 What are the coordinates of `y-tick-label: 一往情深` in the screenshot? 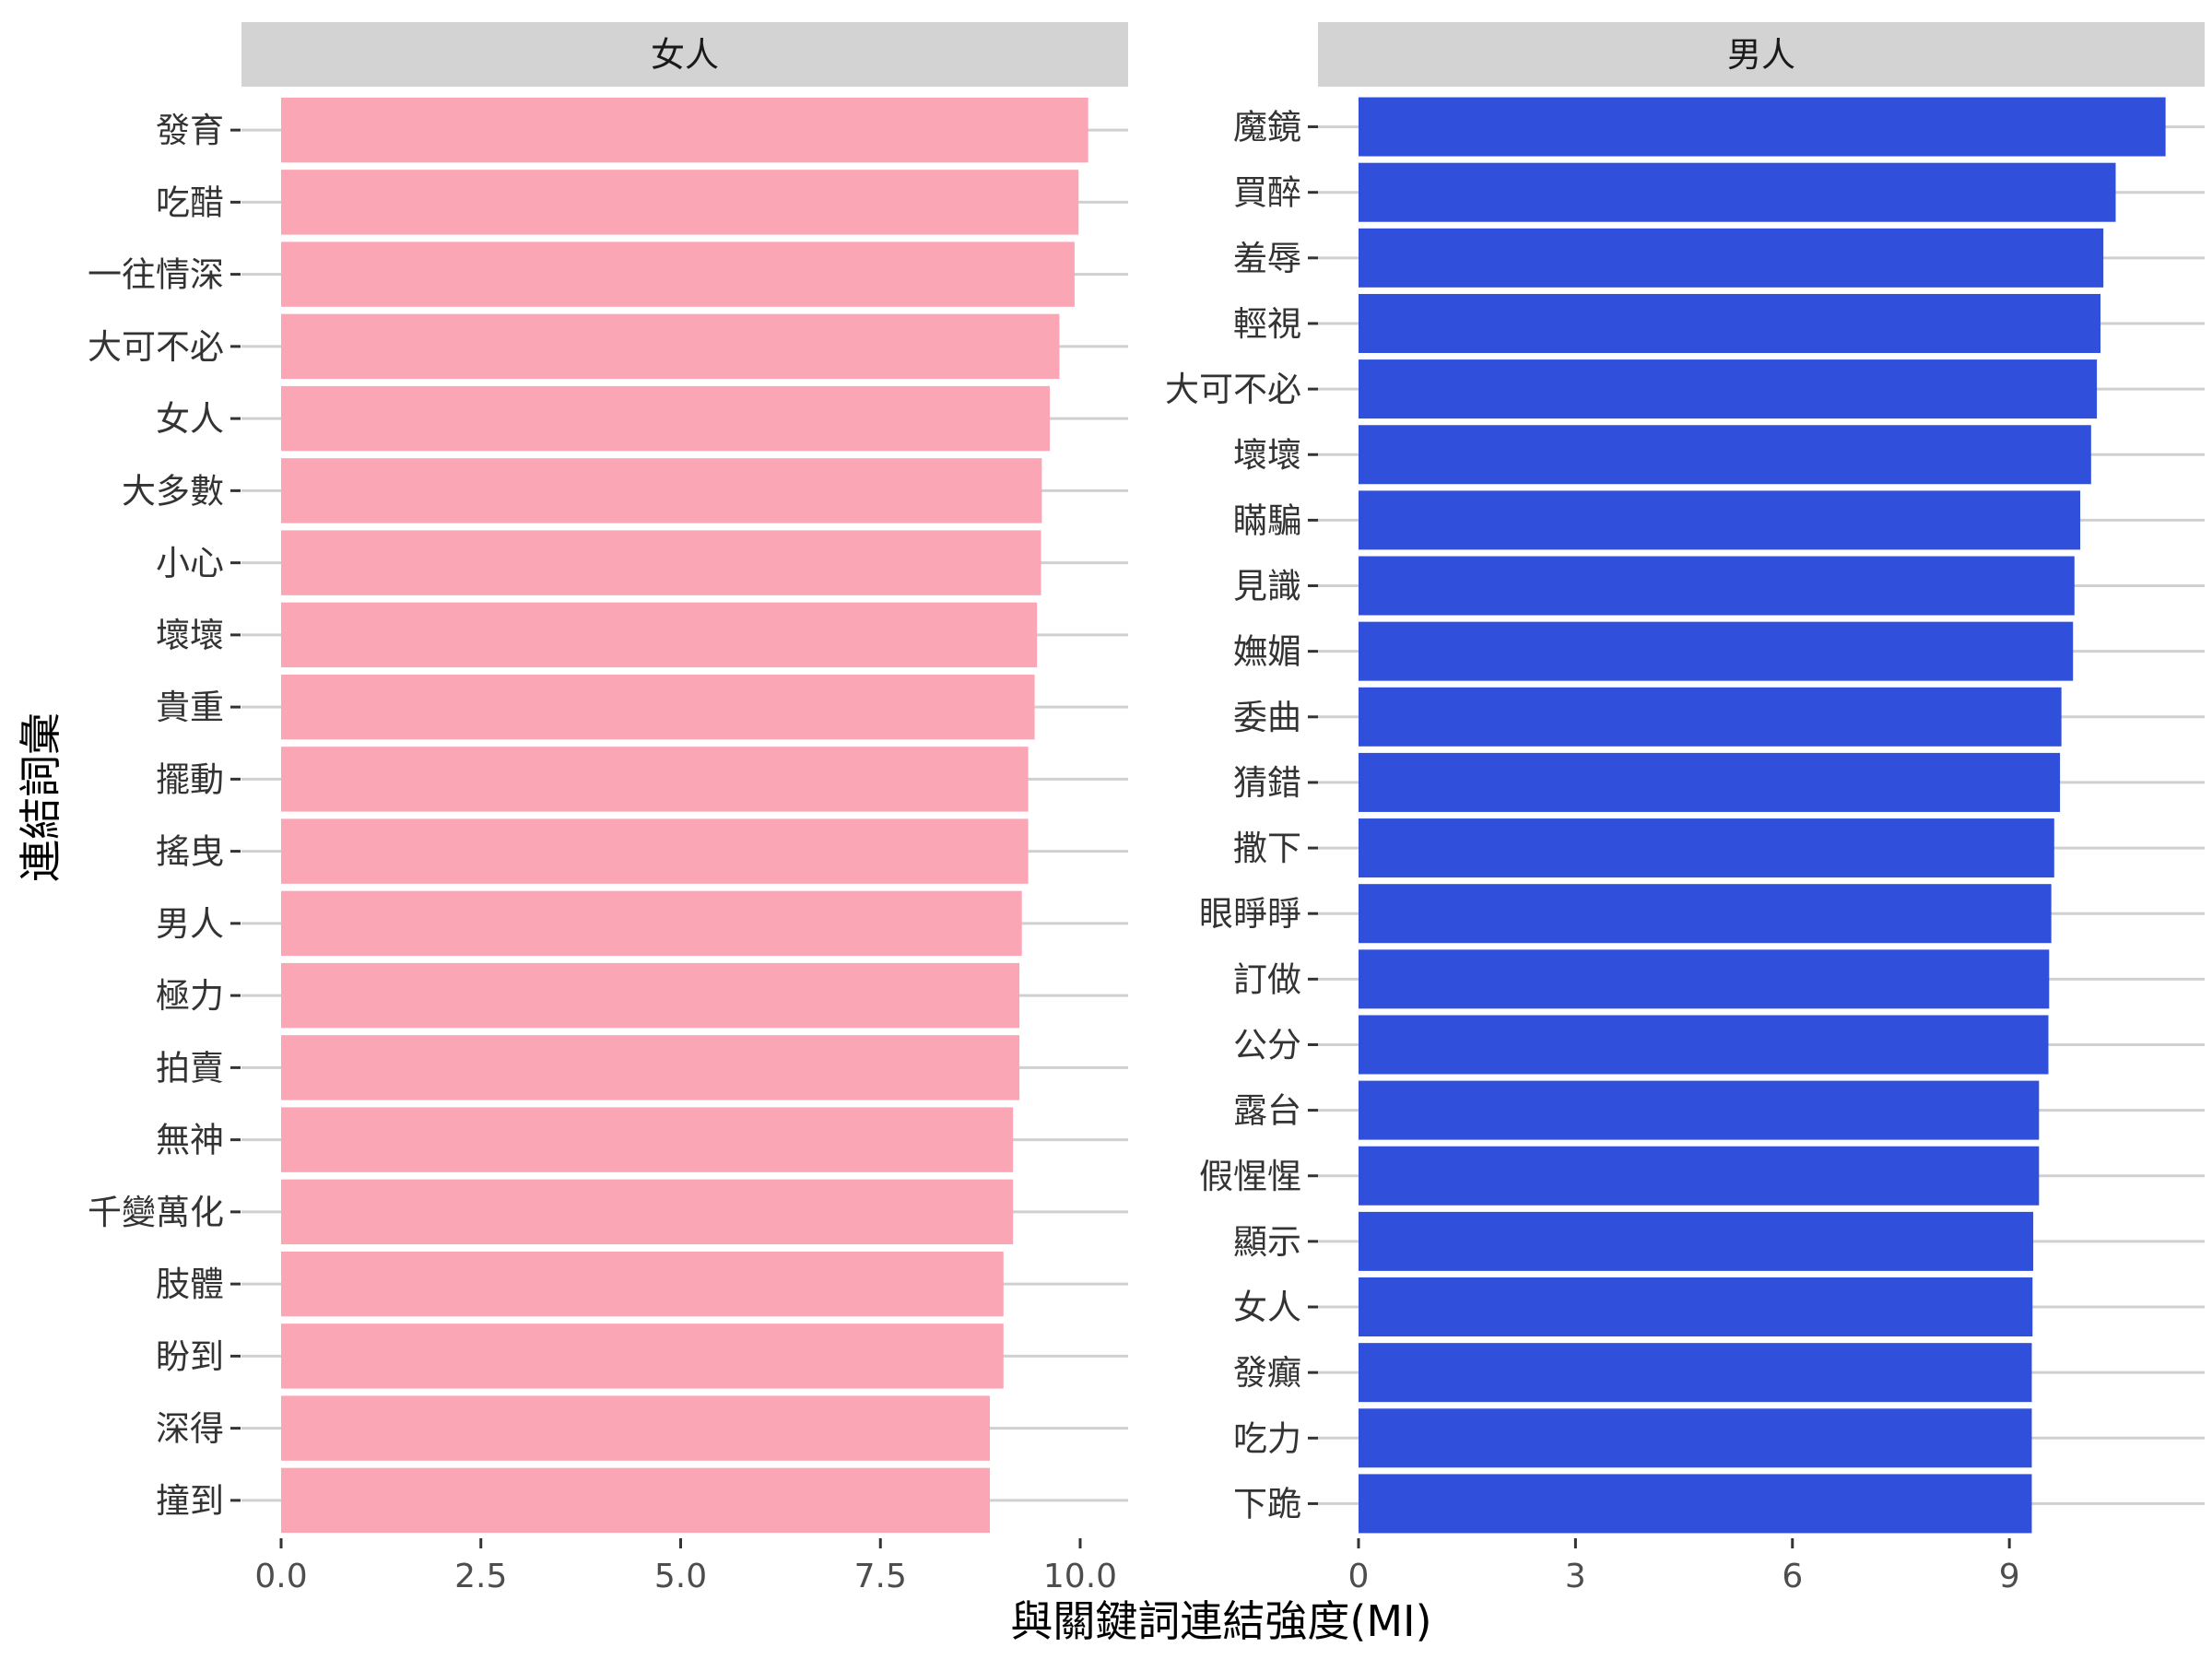 It's located at (156, 275).